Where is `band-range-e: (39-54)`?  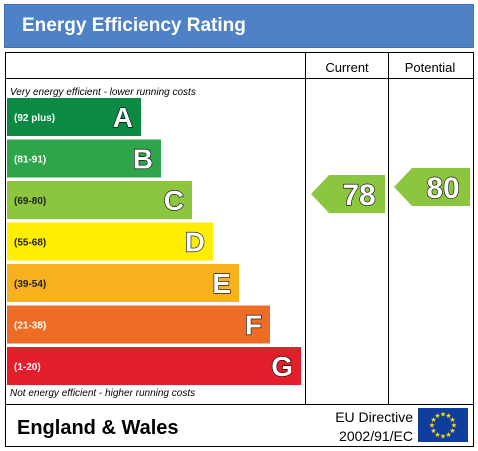
band-range-e: (39-54) is located at coordinates (30, 284).